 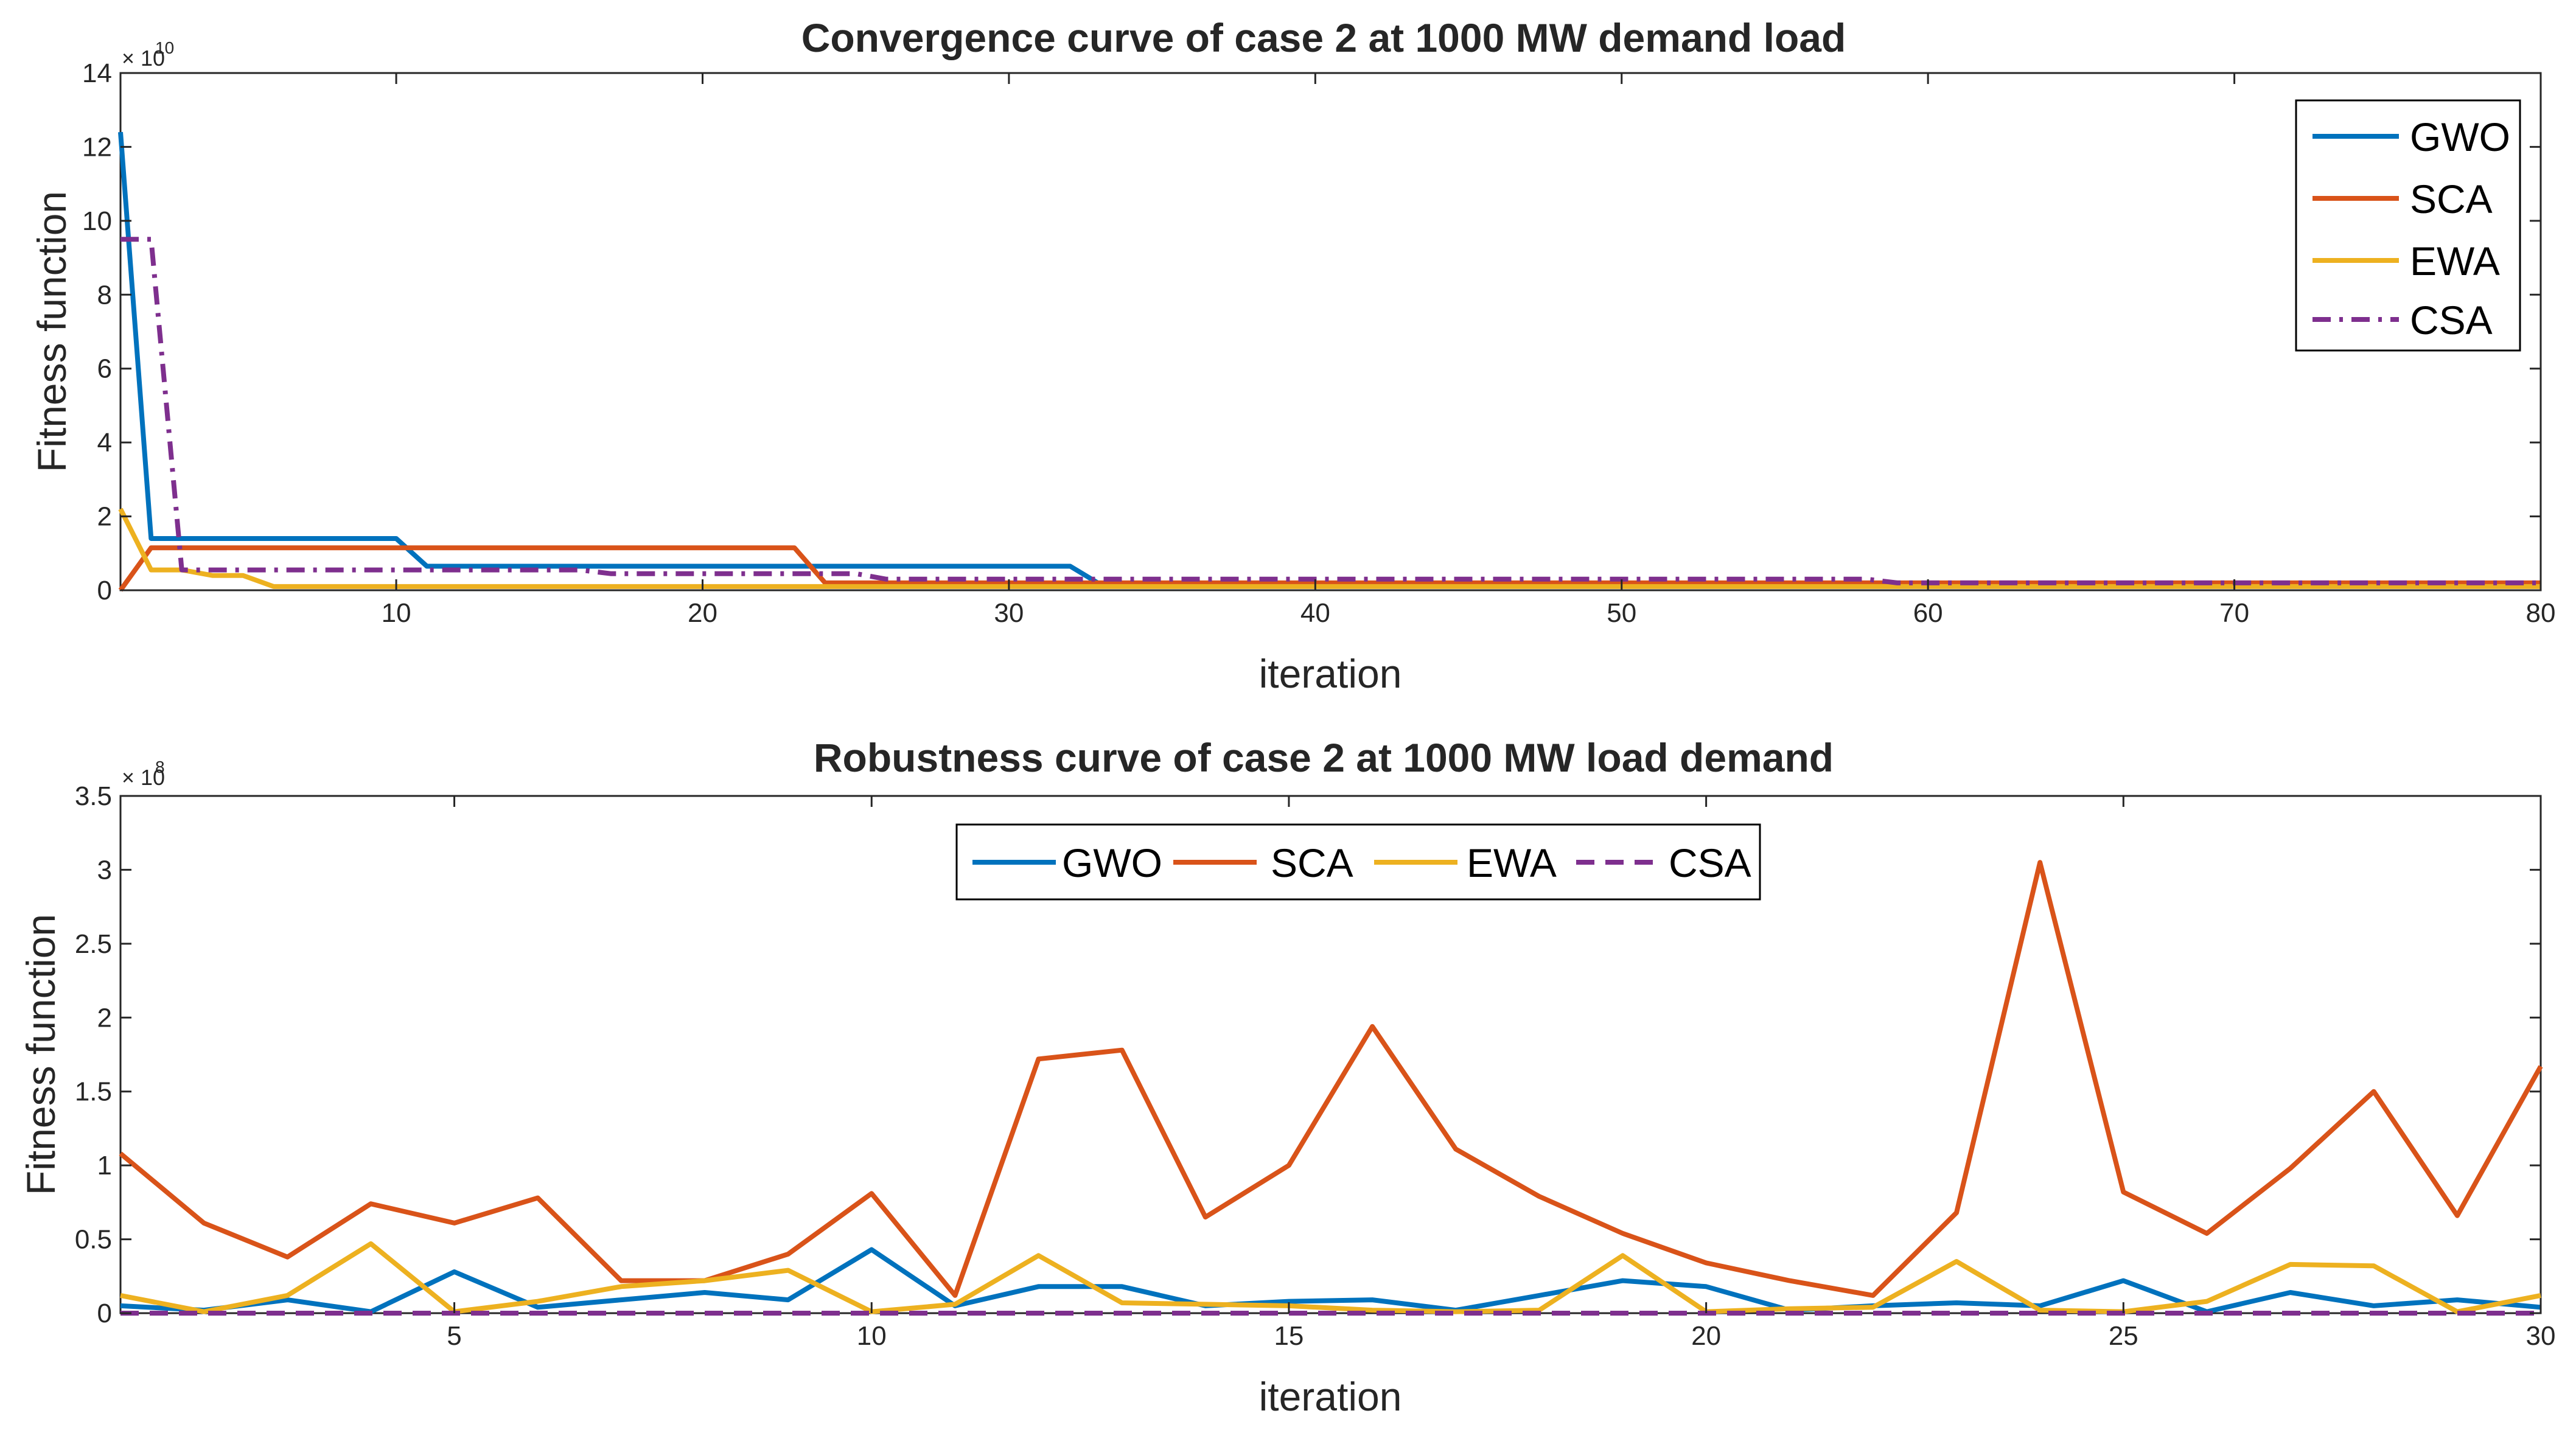 I want to click on y-exponent-power: 10, so click(x=164, y=47).